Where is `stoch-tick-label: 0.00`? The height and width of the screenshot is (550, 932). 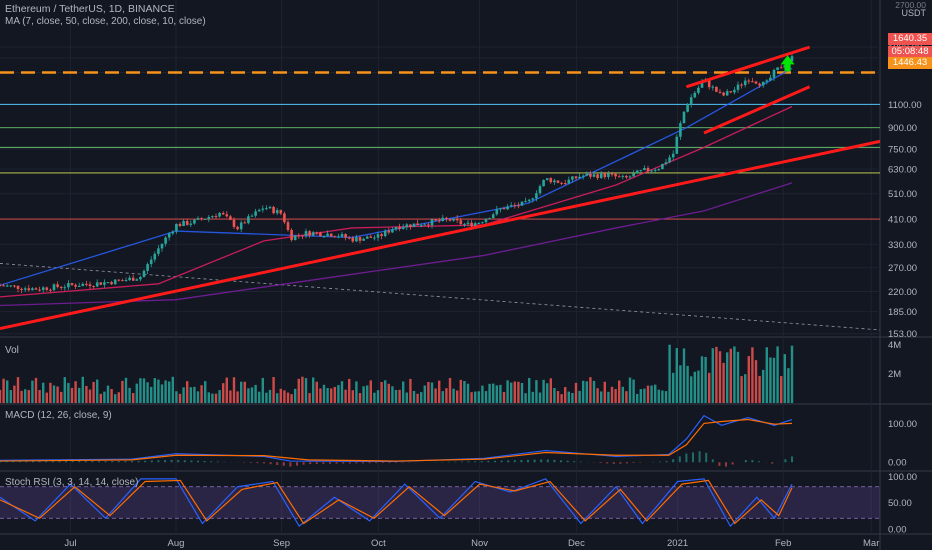
stoch-tick-label: 0.00 is located at coordinates (897, 529).